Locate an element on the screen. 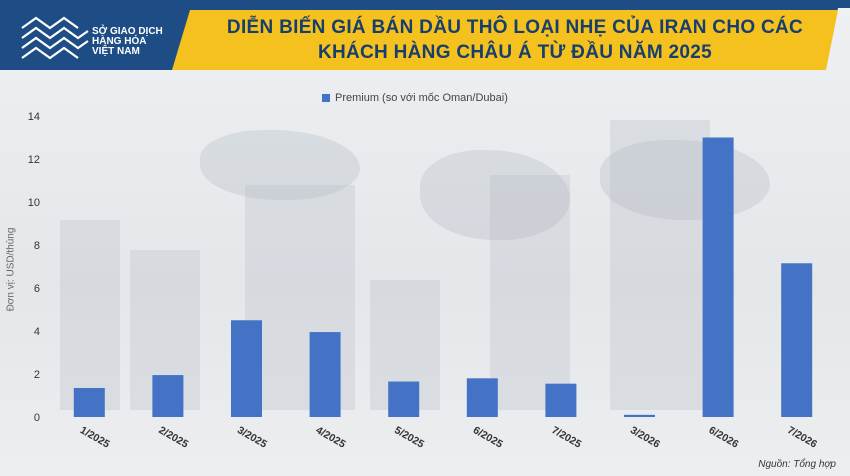 The height and width of the screenshot is (476, 850). bar-6-2026 is located at coordinates (718, 277).